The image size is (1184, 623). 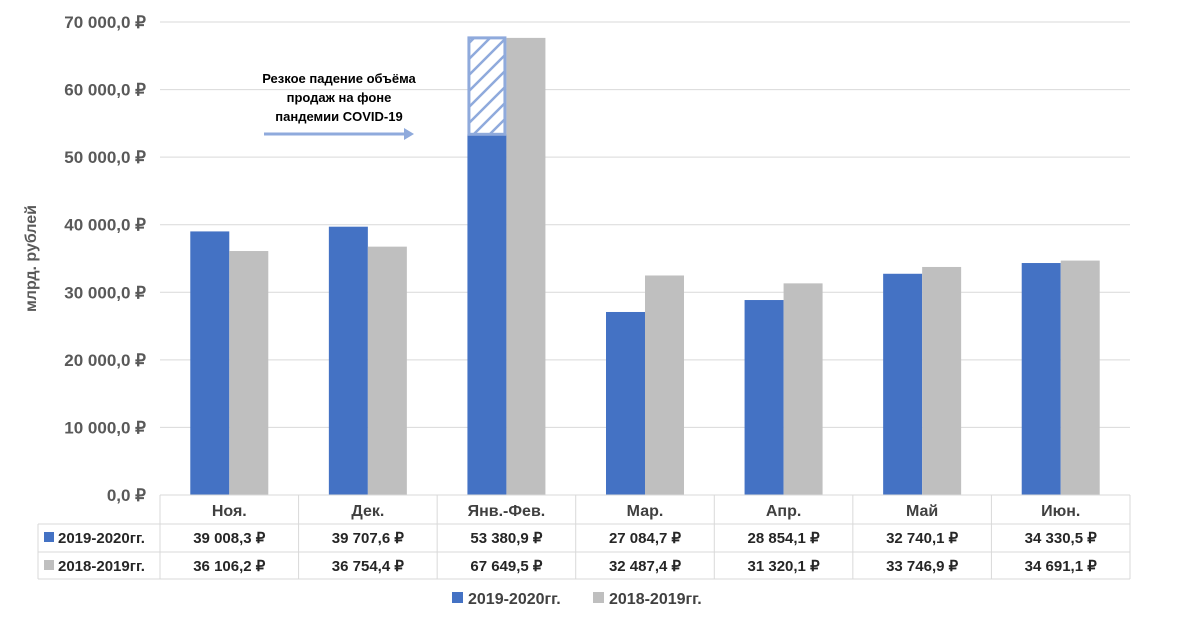 I want to click on table-cell-value: 36 754,4 ₽, so click(x=368, y=566).